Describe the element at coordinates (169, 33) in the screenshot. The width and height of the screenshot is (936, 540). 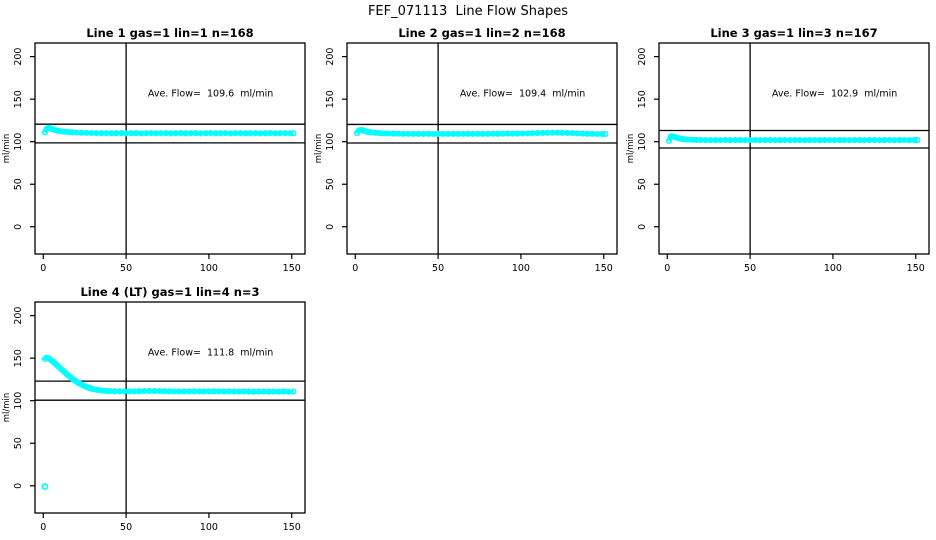
I see `panel-title: Line 1 gas=1 lin=1 n=168` at that location.